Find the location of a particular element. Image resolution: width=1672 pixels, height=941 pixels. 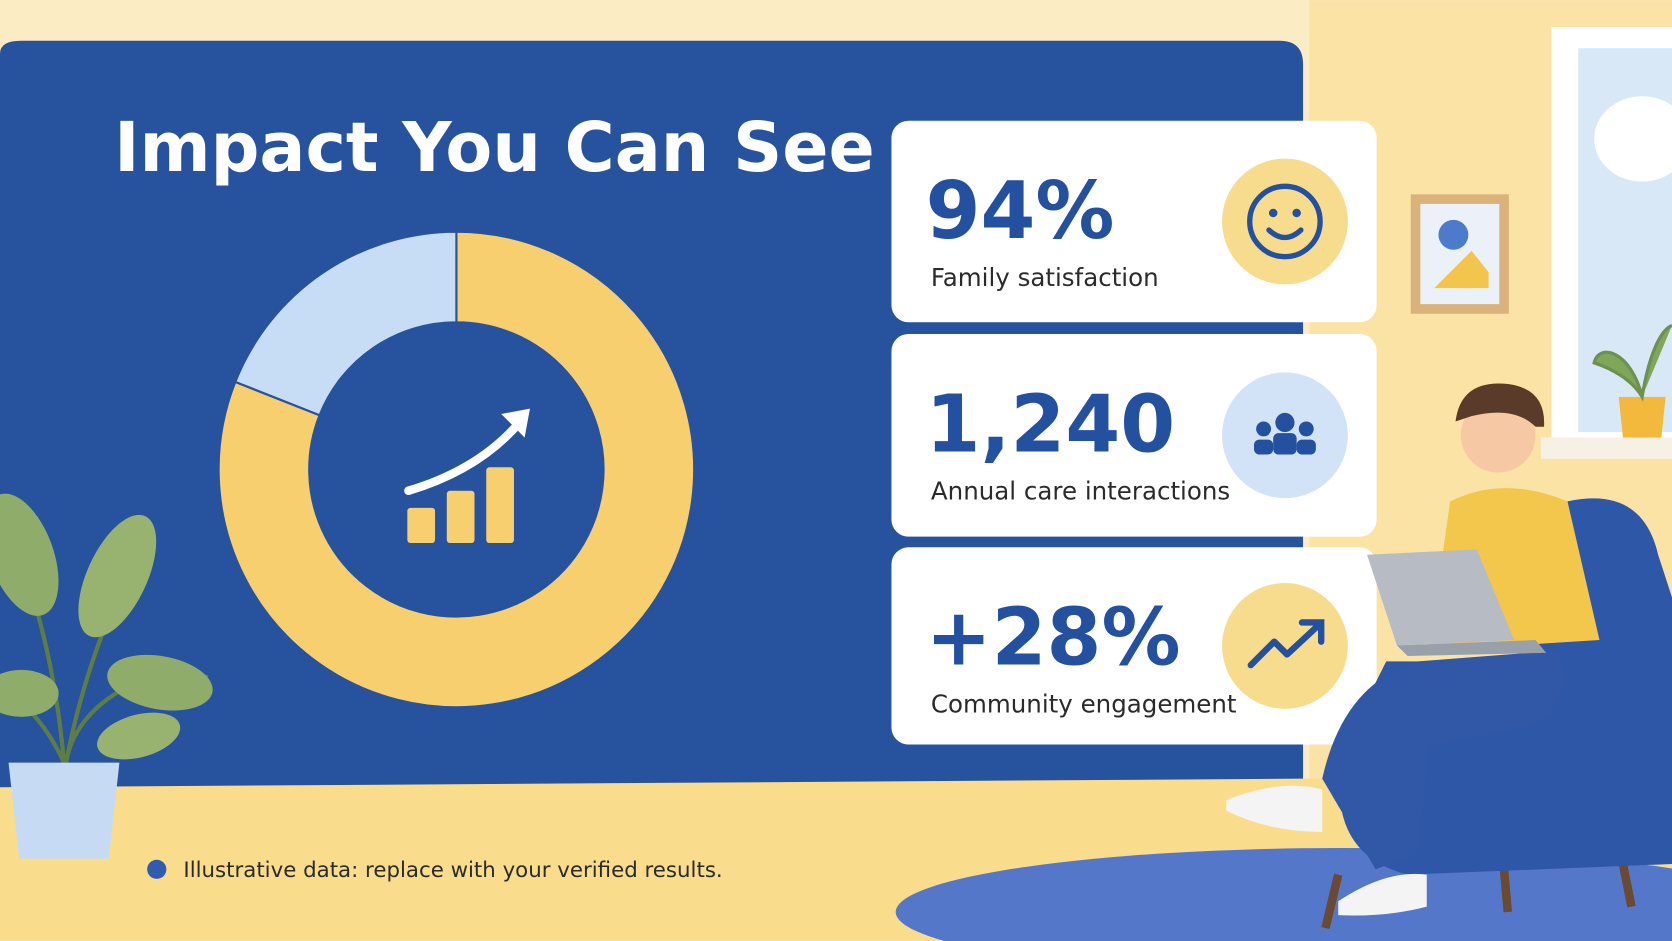

picture is located at coordinates (1460, 254).